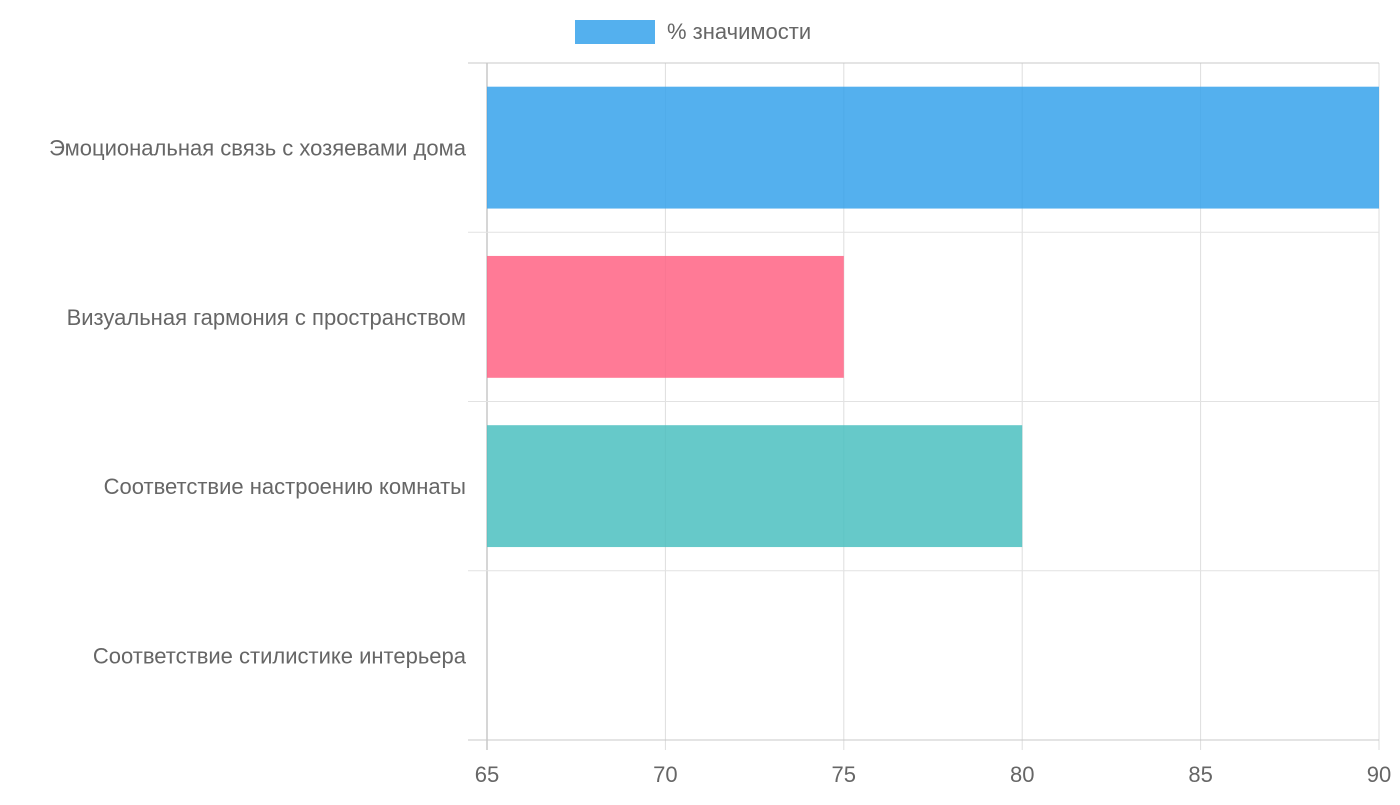 This screenshot has height=805, width=1400. What do you see at coordinates (844, 774) in the screenshot?
I see `x-tick-label: 75` at bounding box center [844, 774].